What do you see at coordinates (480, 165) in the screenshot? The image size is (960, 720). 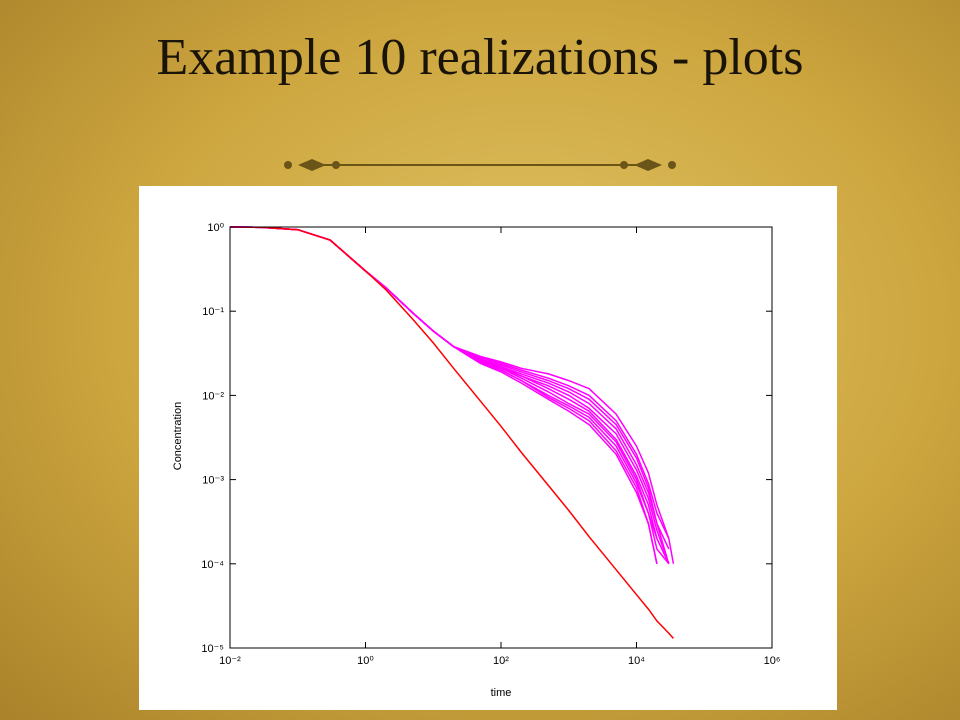 I see `title-divider` at bounding box center [480, 165].